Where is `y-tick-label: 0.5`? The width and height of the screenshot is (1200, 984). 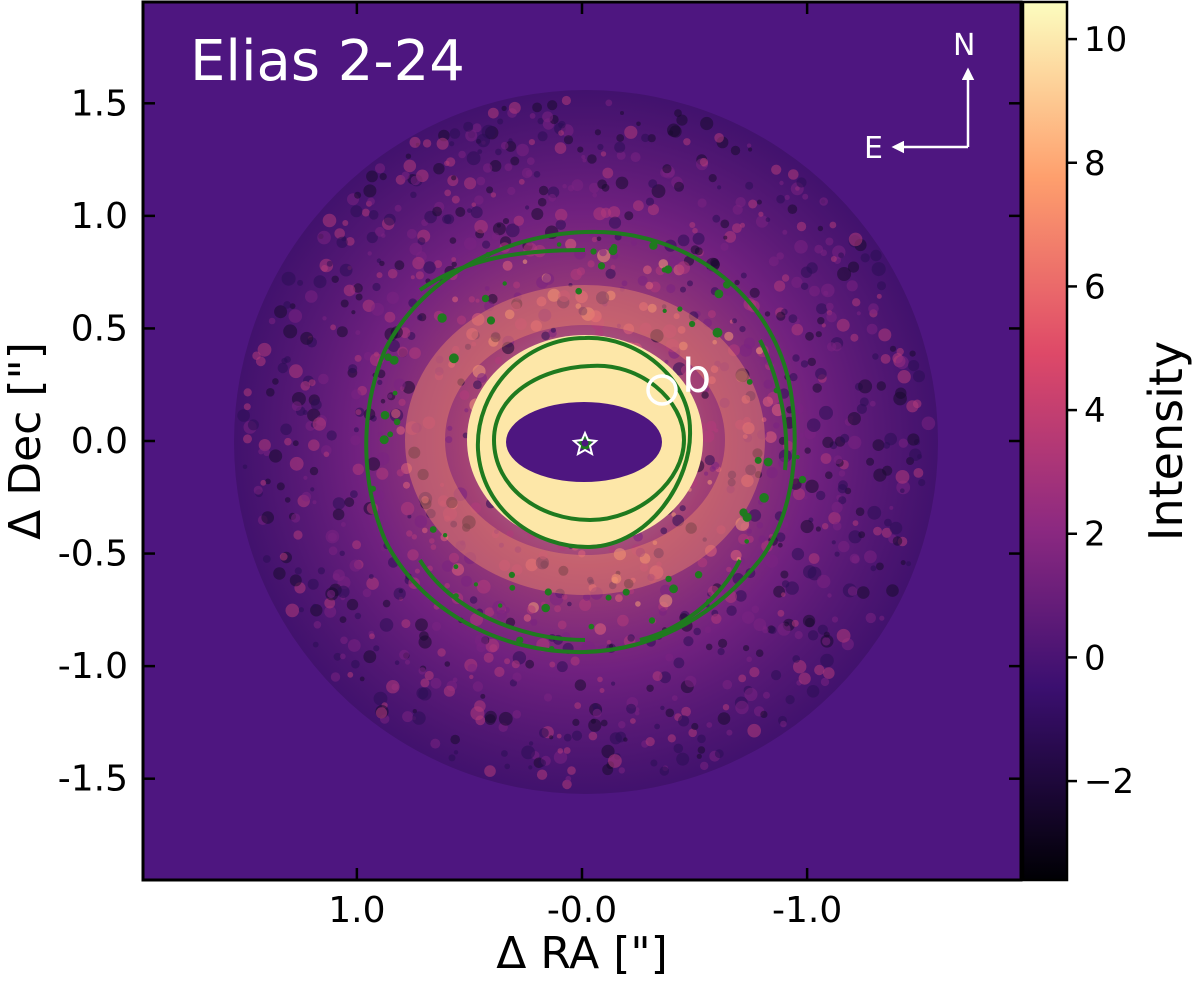
y-tick-label: 0.5 is located at coordinates (99, 328).